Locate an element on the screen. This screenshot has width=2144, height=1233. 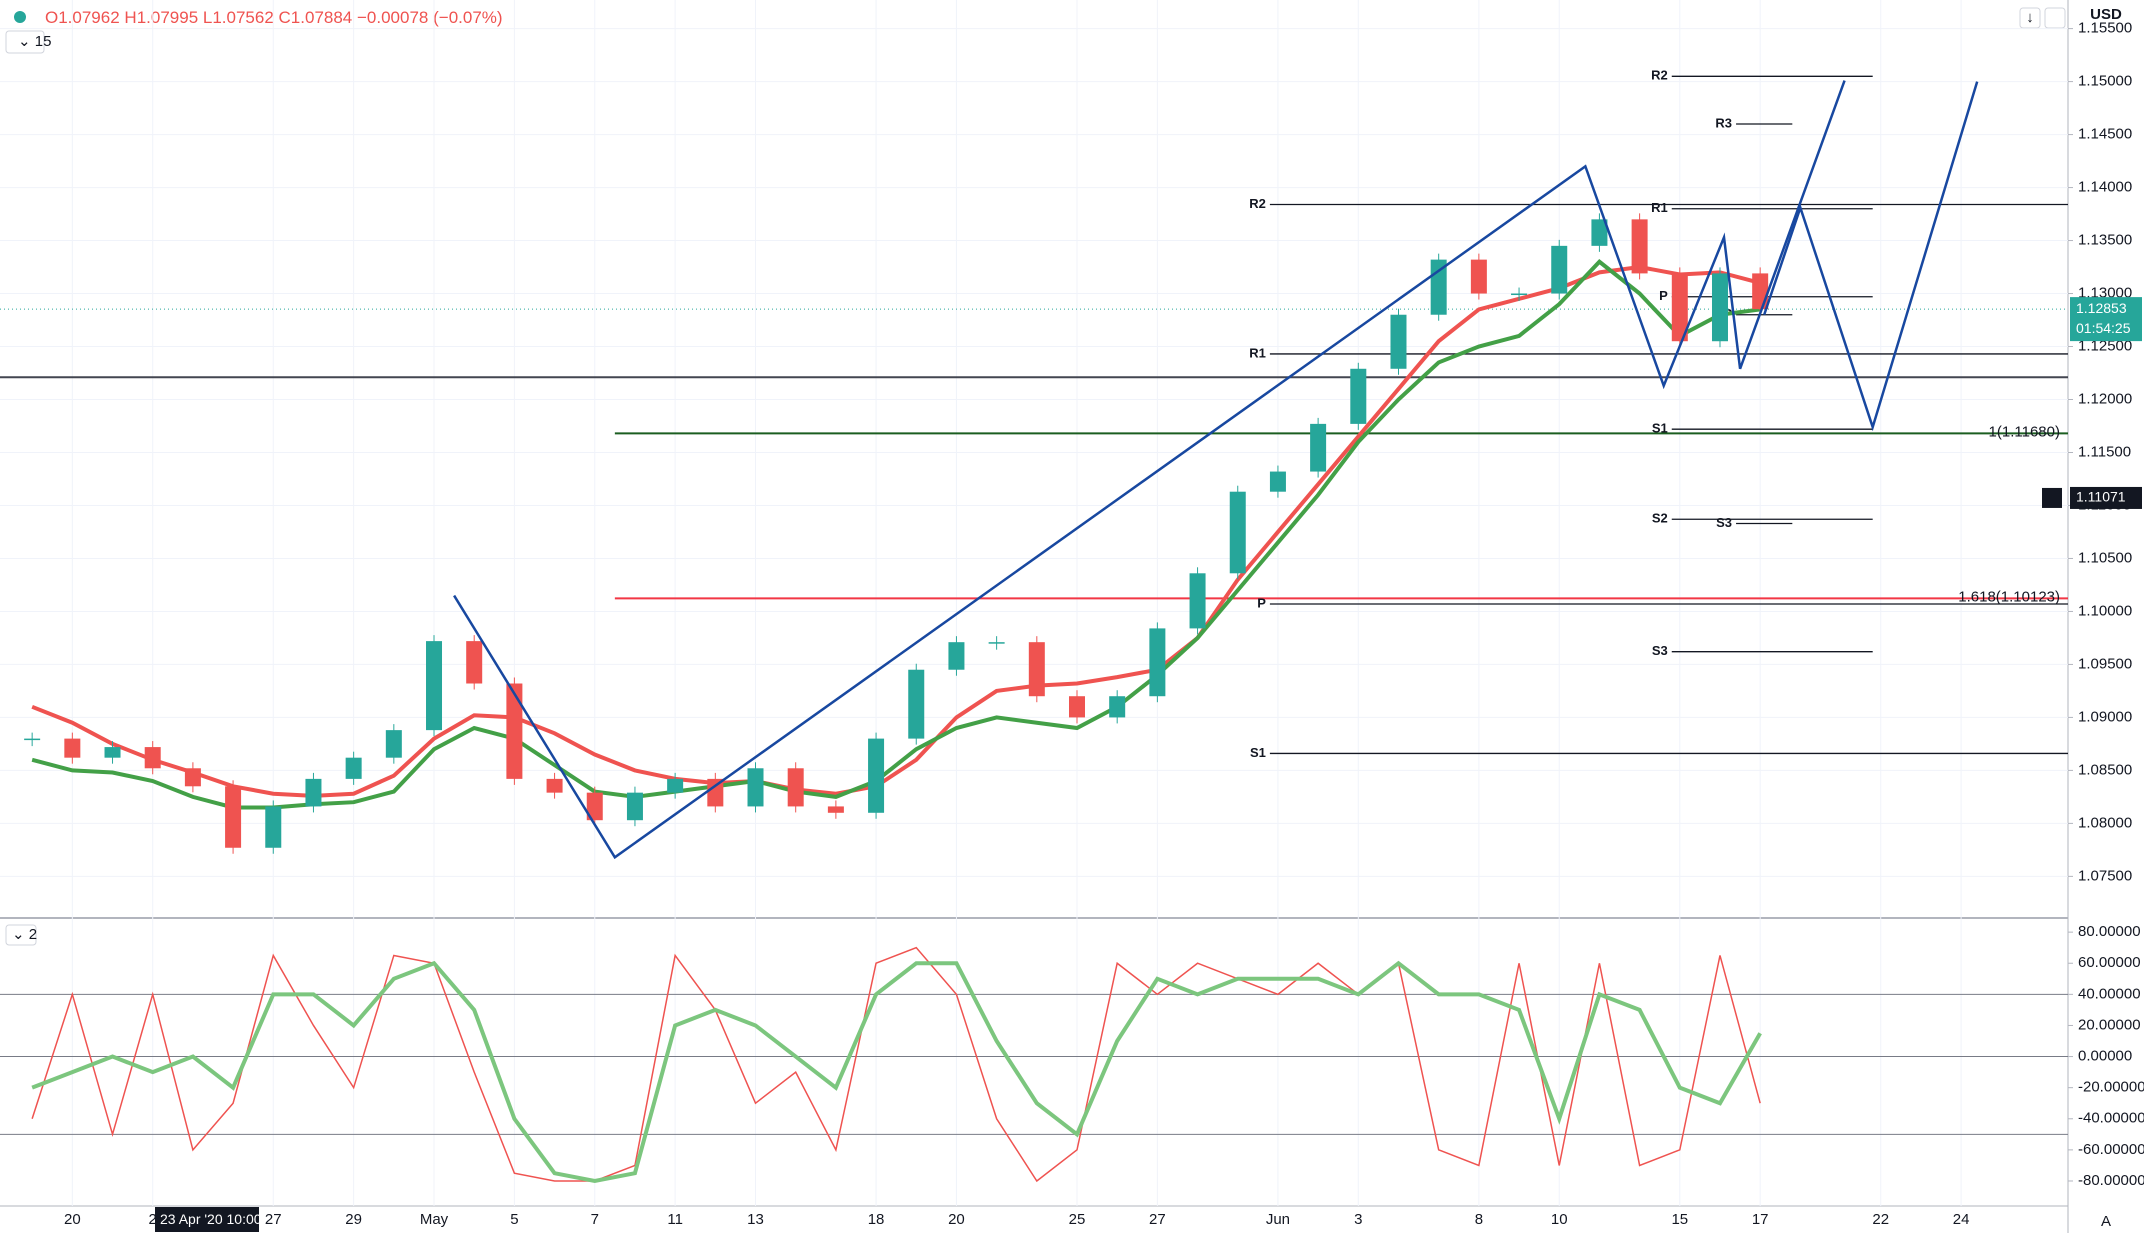
close: C1.07884 is located at coordinates (316, 17).